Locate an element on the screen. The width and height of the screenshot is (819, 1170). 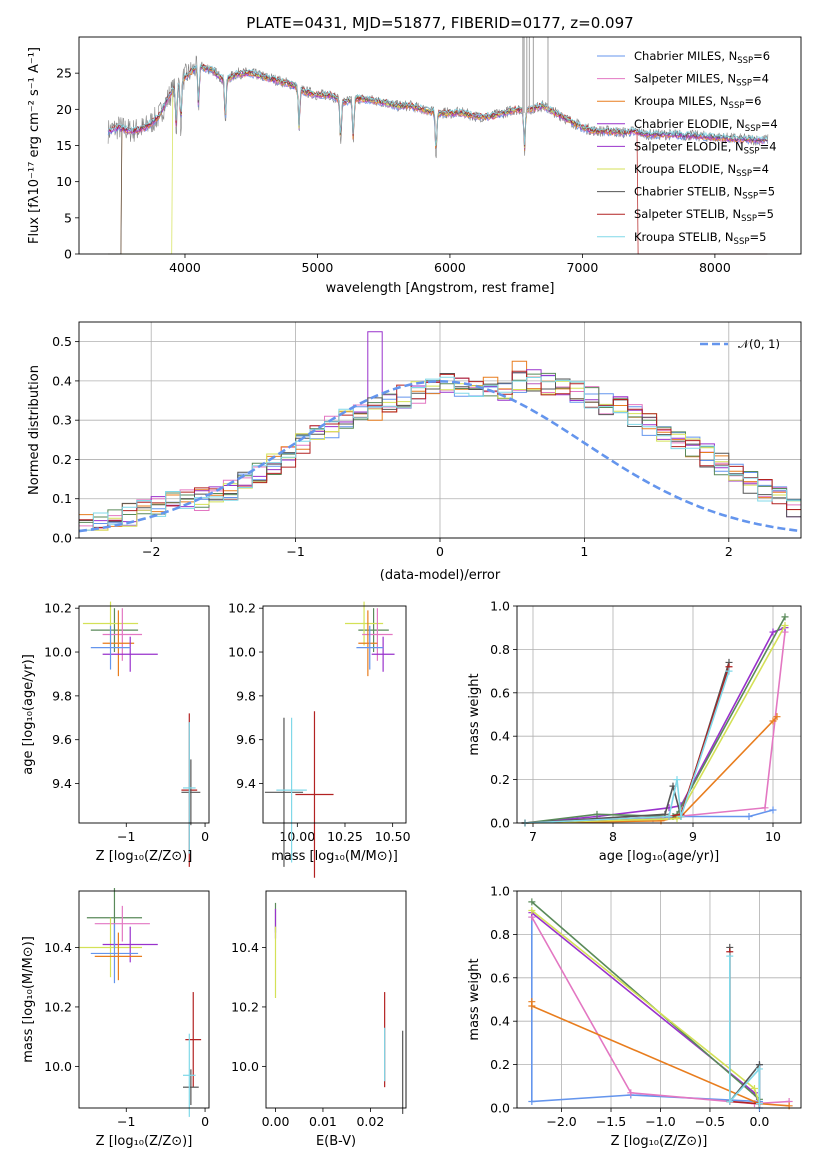
y-axis-label: Normed distribution is located at coordinates (34, 430).